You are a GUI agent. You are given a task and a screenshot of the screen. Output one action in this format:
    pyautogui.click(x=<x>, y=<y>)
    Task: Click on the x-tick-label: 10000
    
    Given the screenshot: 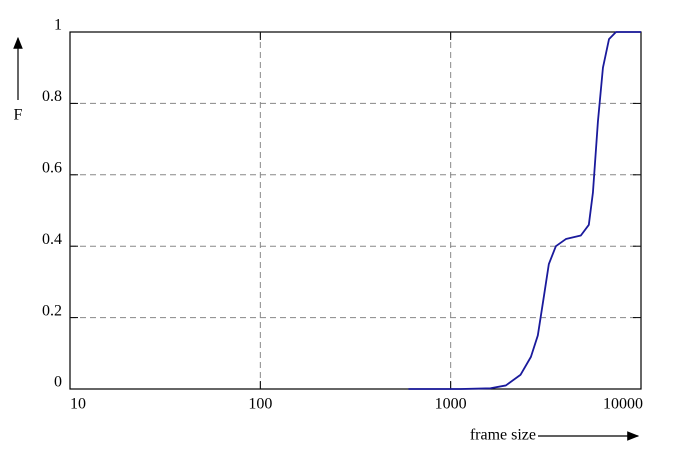 What is the action you would take?
    pyautogui.click(x=623, y=404)
    